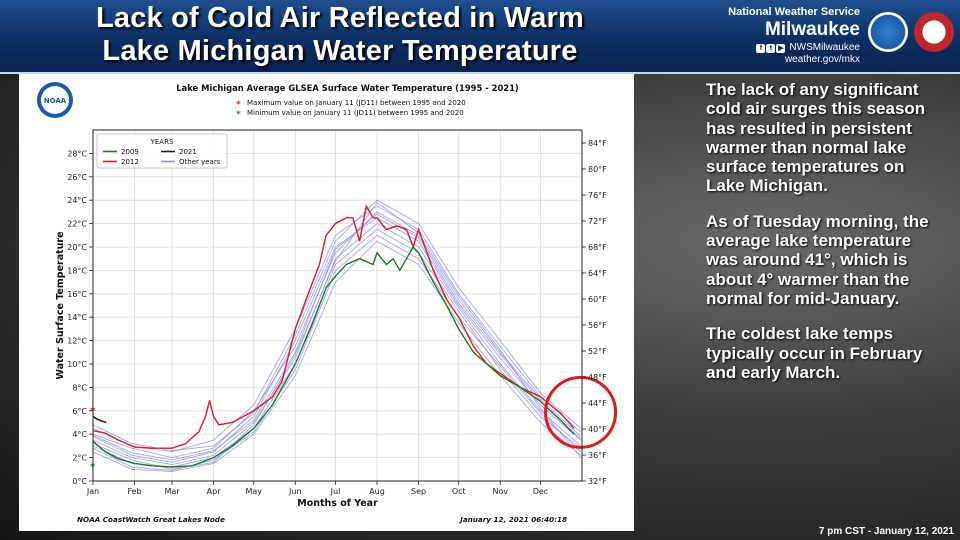 Image resolution: width=960 pixels, height=540 pixels. Describe the element at coordinates (92, 491) in the screenshot. I see `x-tick-label: Jan` at that location.